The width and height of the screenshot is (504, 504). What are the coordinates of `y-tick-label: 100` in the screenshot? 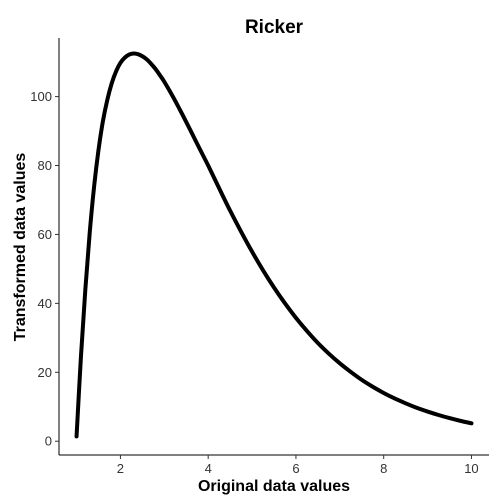 It's located at (41, 96).